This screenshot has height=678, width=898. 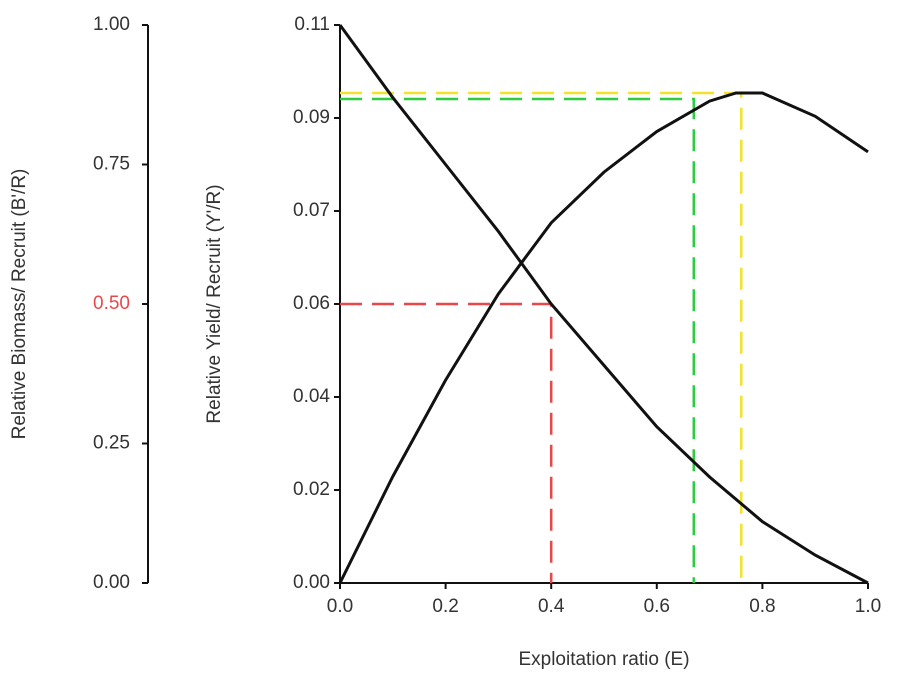 I want to click on y-tick-label: 0.07, so click(x=311, y=210).